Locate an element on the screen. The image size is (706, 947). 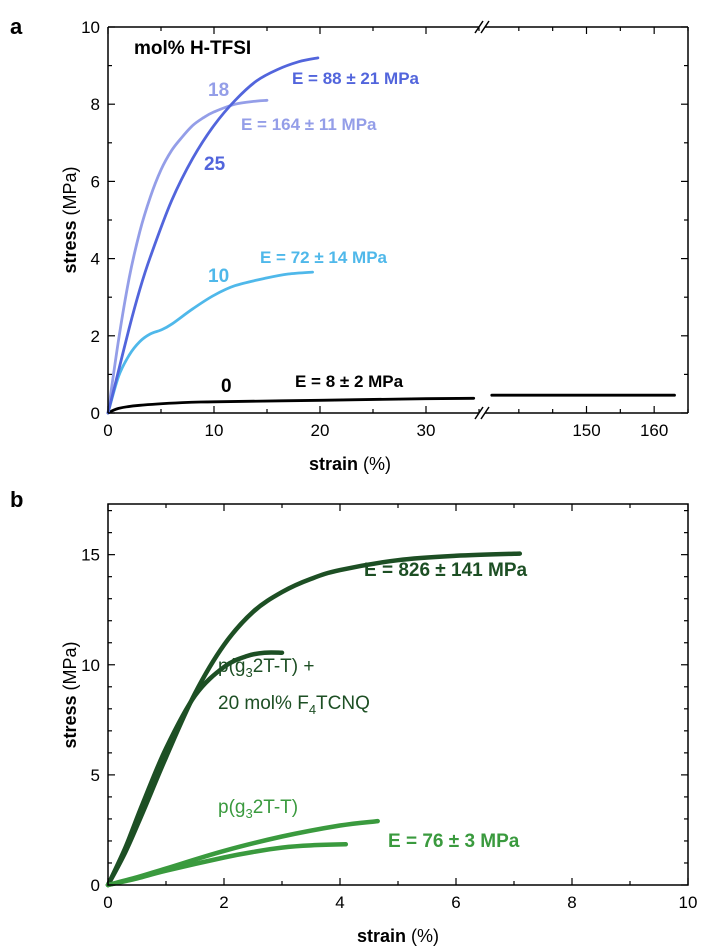
y-tick-label: 15 is located at coordinates (90, 555).